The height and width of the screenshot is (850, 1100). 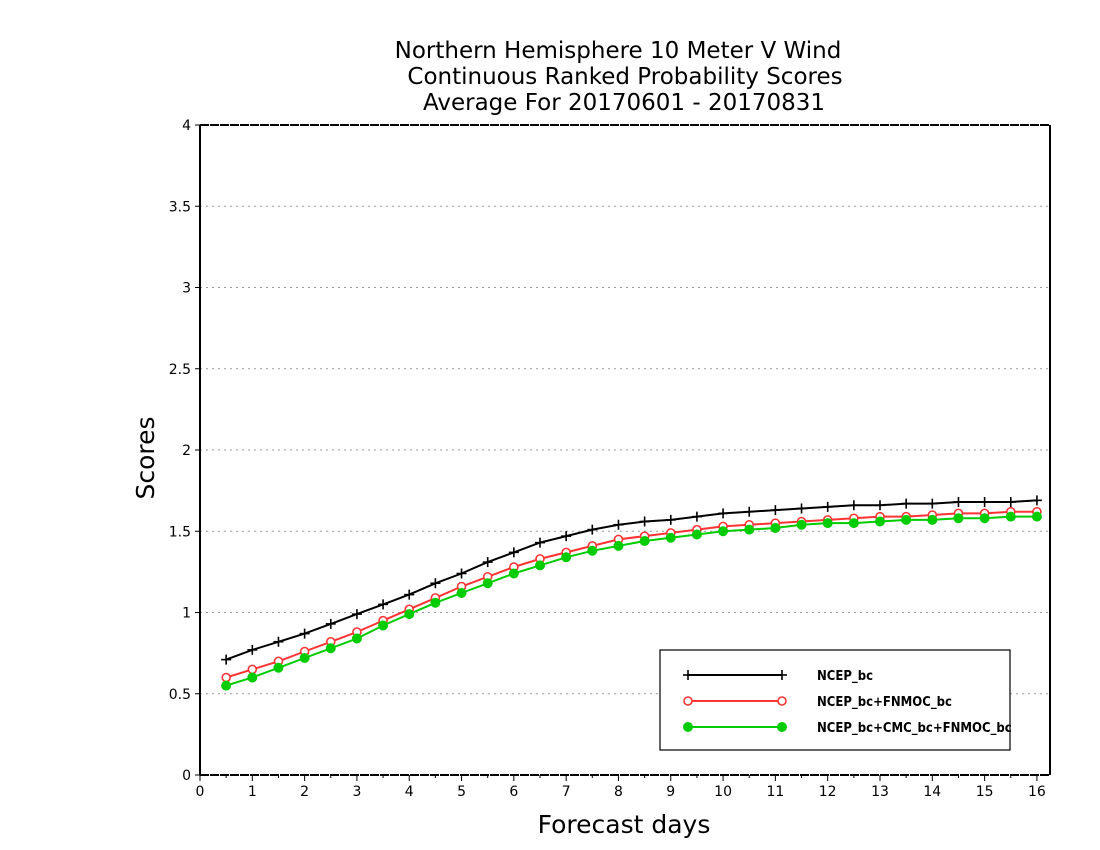 What do you see at coordinates (356, 792) in the screenshot?
I see `x-tick-label: 3` at bounding box center [356, 792].